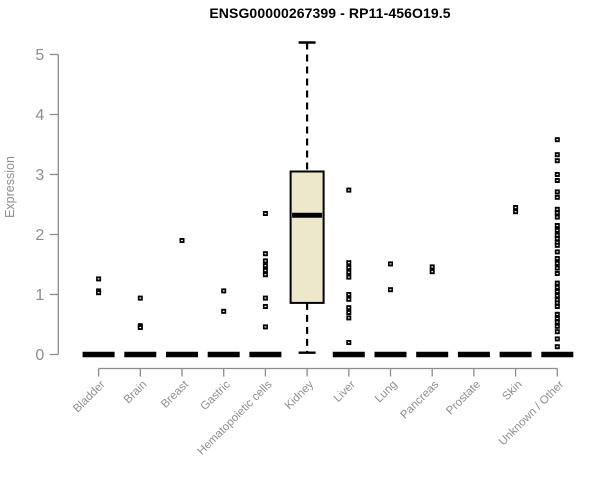 This screenshot has height=500, width=600. What do you see at coordinates (216, 395) in the screenshot?
I see `x-category-label: Gastric` at bounding box center [216, 395].